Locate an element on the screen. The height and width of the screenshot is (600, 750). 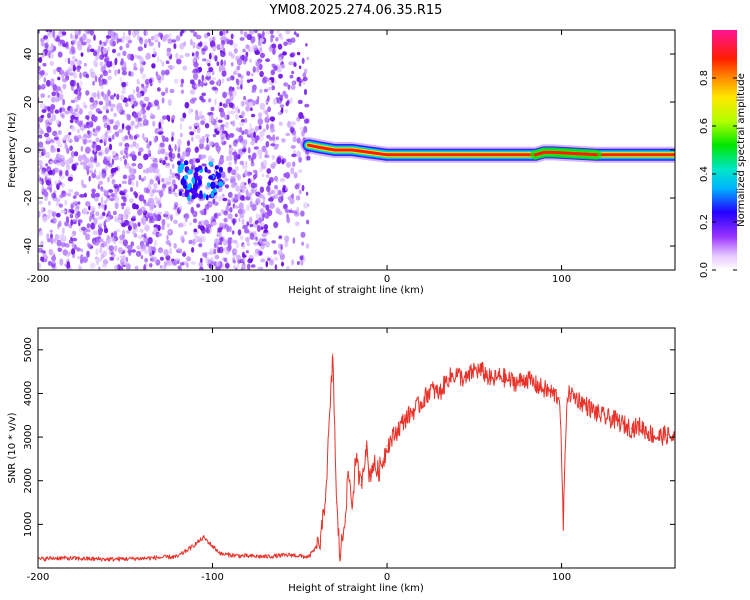
y-tick-label: 3000 is located at coordinates (28, 436).